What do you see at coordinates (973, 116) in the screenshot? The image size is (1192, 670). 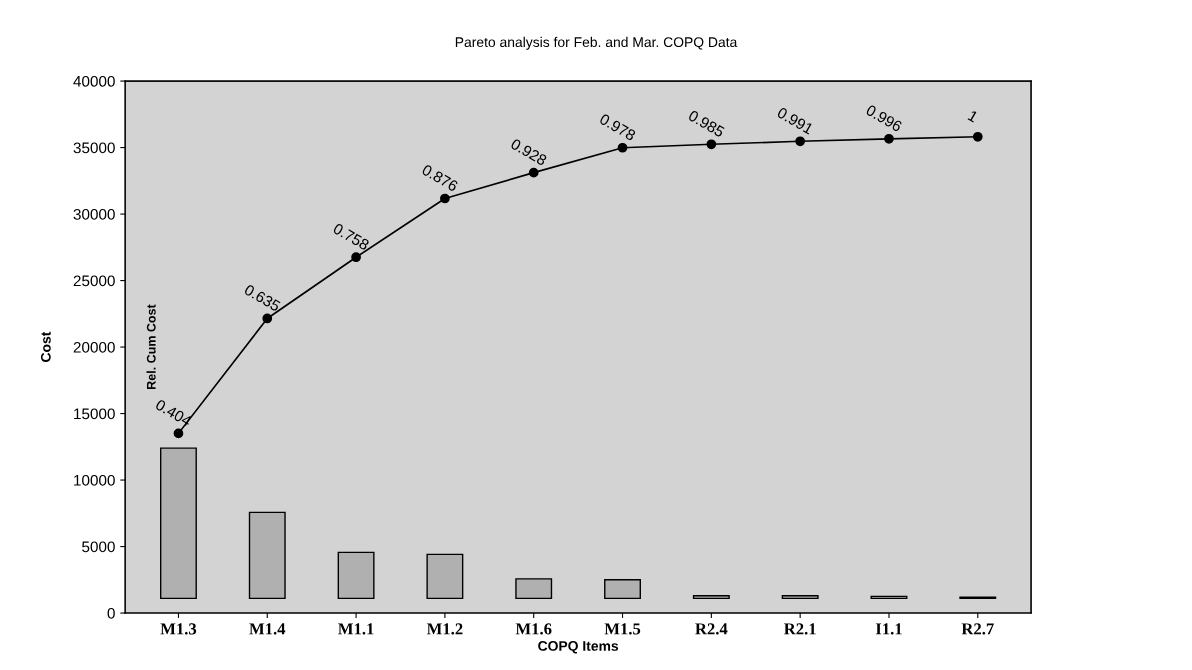 I see `data-label: 1` at bounding box center [973, 116].